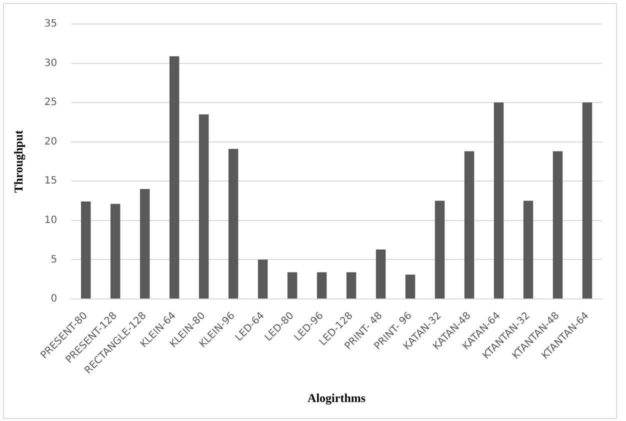 The height and width of the screenshot is (421, 626). Describe the element at coordinates (51, 102) in the screenshot. I see `y-tick-label: 25` at that location.